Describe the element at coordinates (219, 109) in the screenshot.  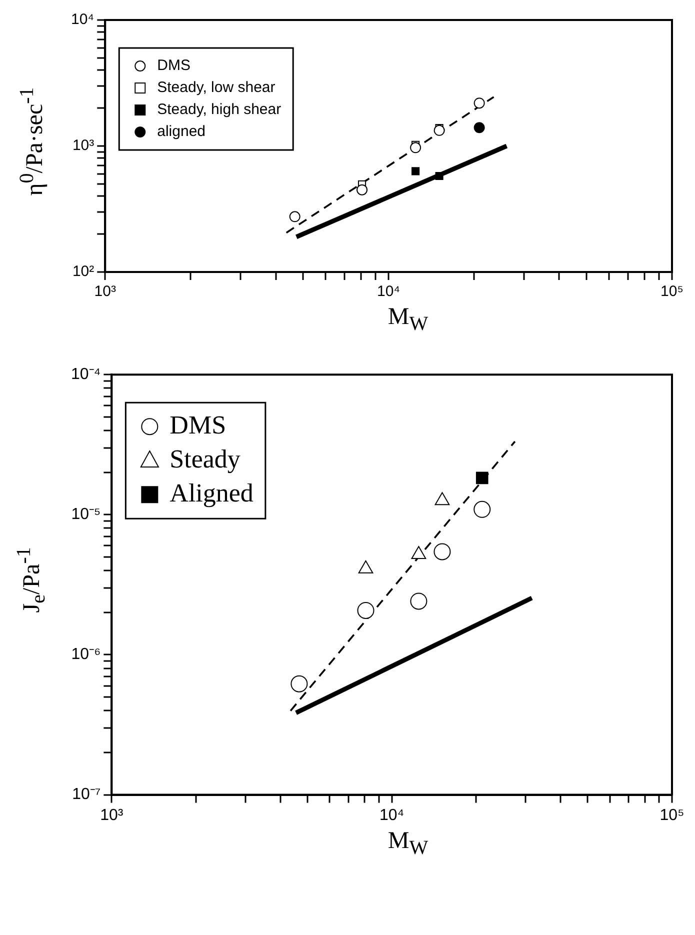
I see `legend-label: Steady, high shear` at that location.